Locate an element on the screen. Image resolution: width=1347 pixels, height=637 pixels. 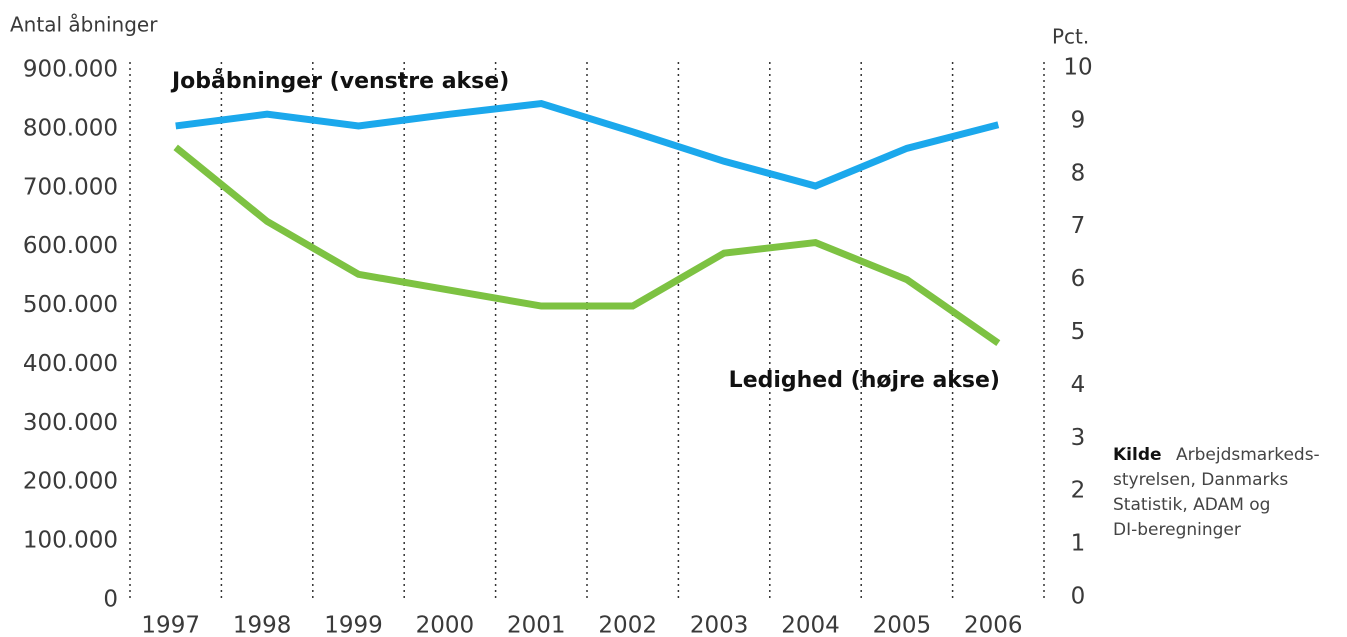
y-tick-label: 100.000 is located at coordinates (70, 541).